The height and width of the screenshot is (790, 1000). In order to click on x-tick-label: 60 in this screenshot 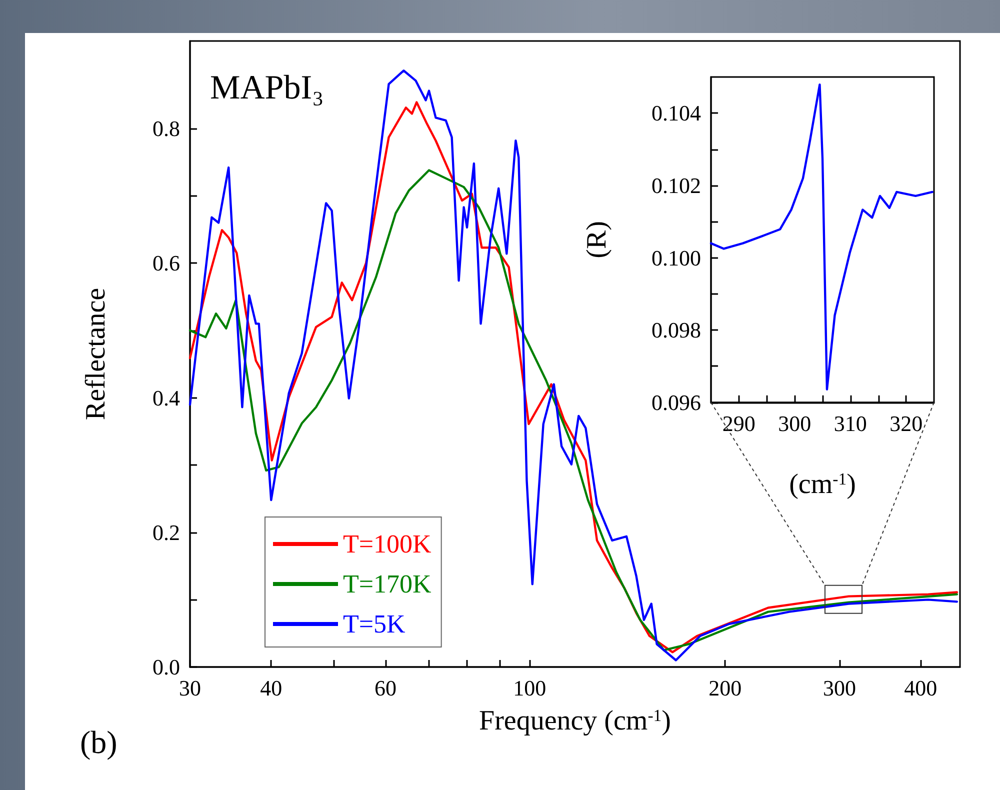, I will do `click(385, 688)`.